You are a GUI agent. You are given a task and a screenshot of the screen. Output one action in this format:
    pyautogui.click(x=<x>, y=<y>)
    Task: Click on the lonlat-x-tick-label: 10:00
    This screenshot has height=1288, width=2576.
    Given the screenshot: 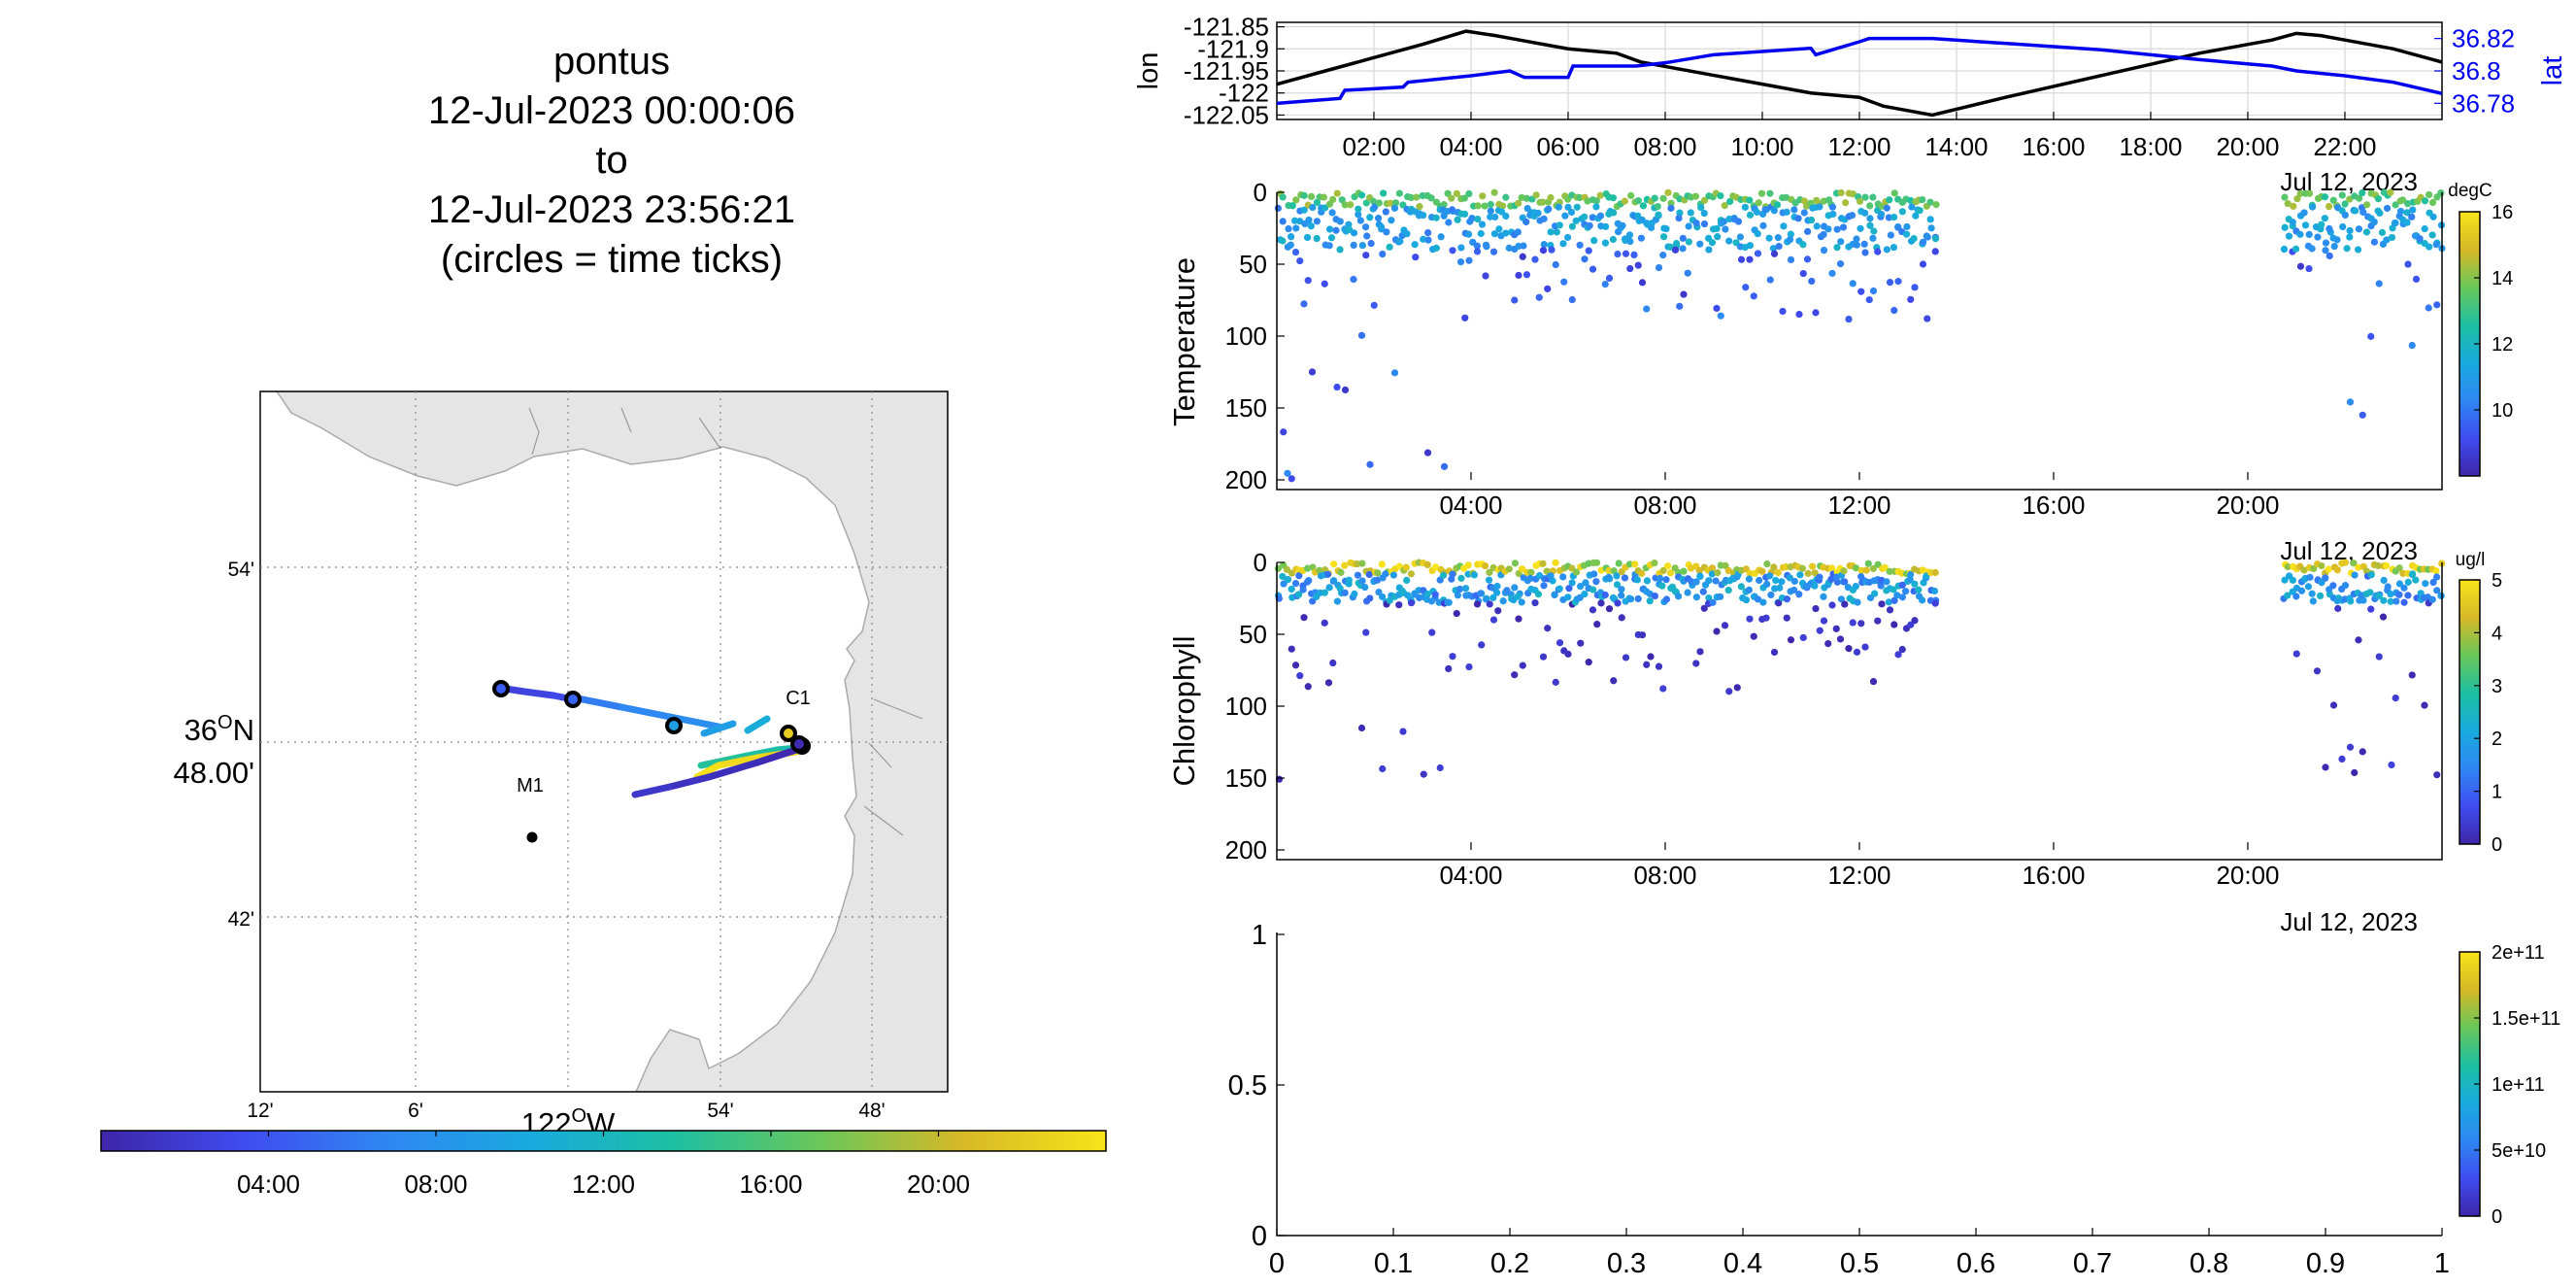 What is the action you would take?
    pyautogui.click(x=1762, y=146)
    